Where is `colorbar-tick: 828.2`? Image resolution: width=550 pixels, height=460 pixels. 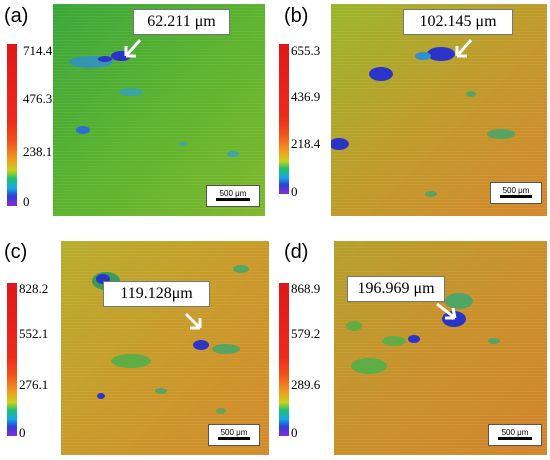 colorbar-tick: 828.2 is located at coordinates (34, 288).